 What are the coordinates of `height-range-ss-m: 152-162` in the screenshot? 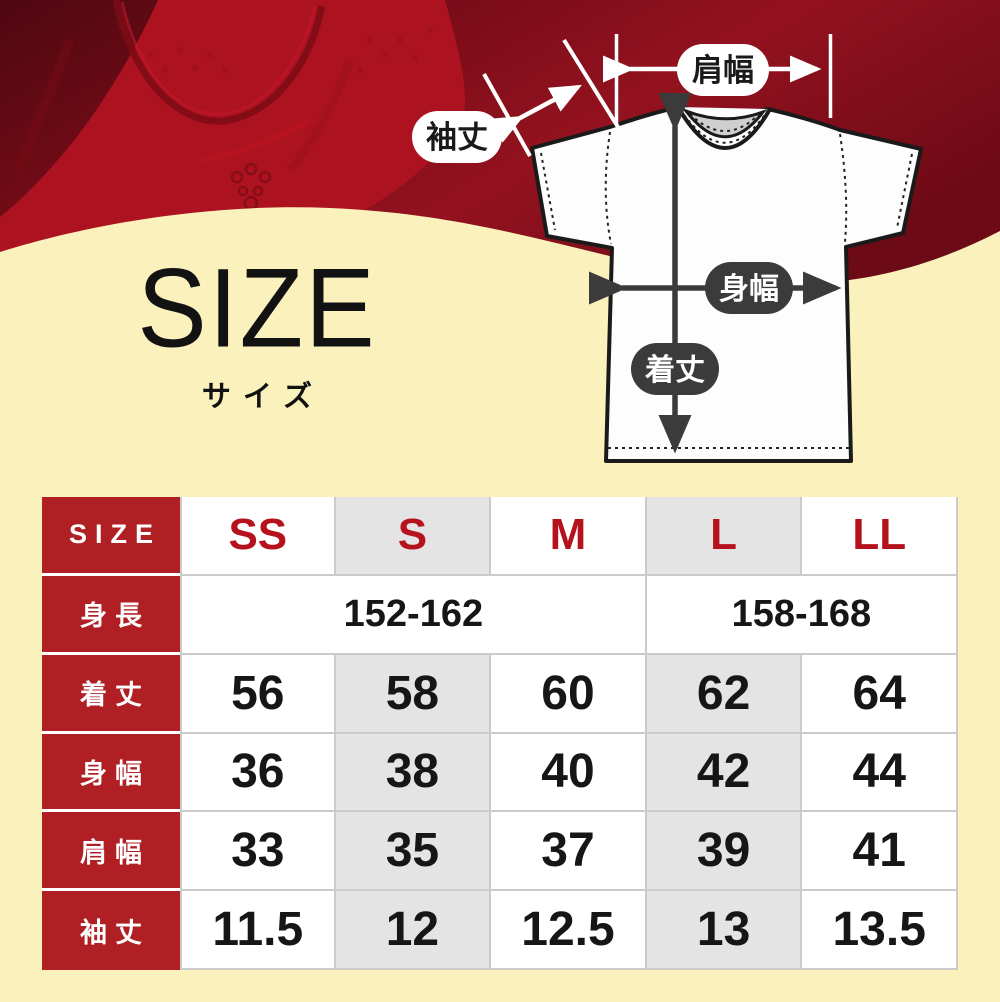 It's located at (413, 615).